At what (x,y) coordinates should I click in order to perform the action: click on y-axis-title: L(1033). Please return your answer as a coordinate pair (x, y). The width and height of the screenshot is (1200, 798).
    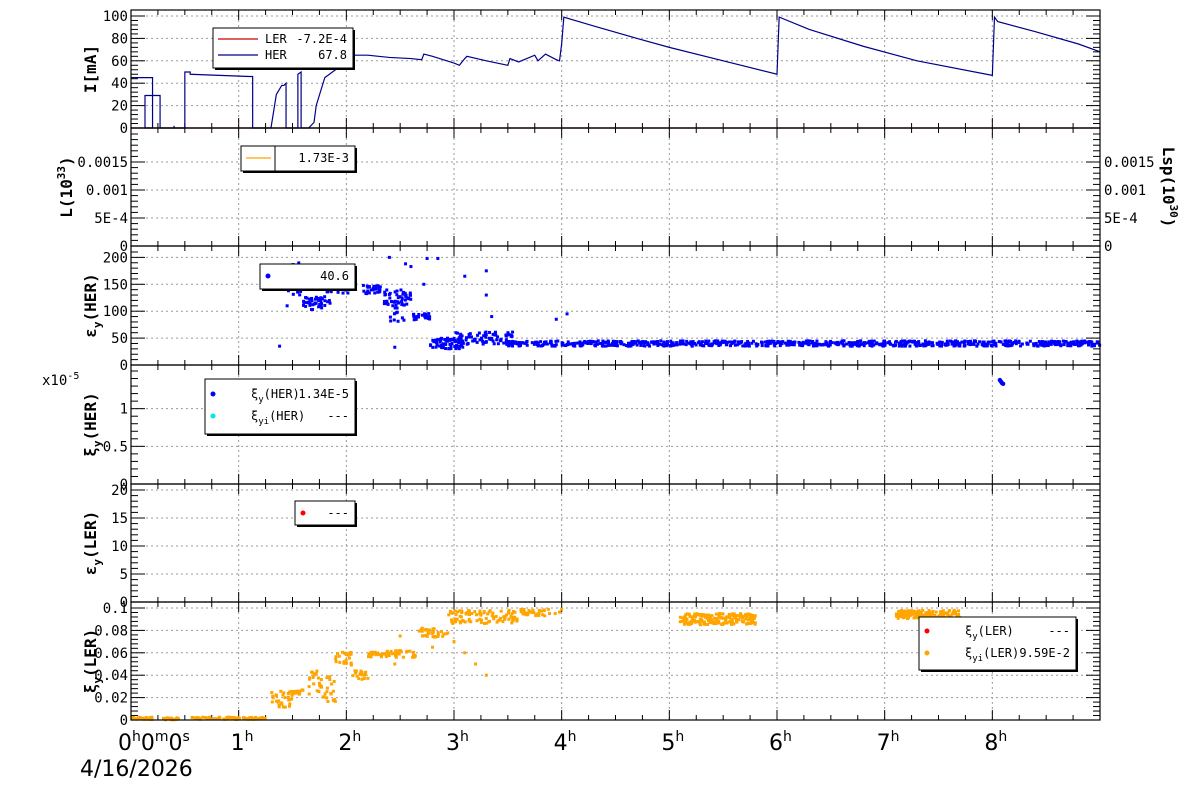
    Looking at the image, I should click on (65, 186).